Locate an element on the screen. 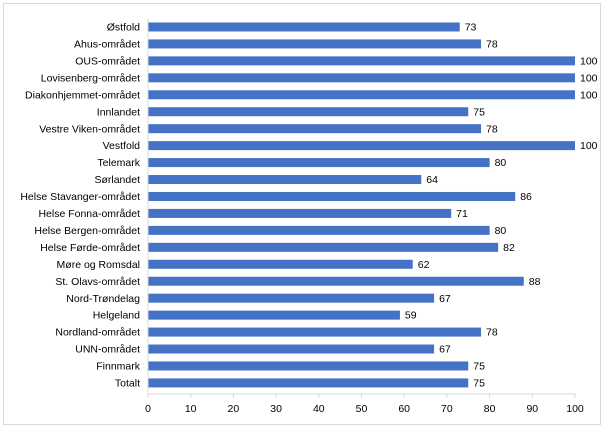 Image resolution: width=605 pixels, height=428 pixels. data-label-cat-3: 100 is located at coordinates (589, 78).